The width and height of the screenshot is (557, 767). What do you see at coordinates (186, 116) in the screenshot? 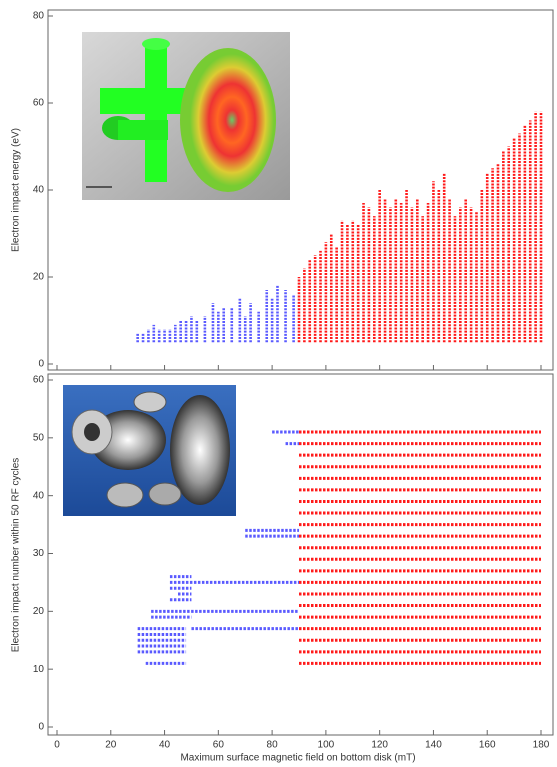
I see `inset-simulation-image` at bounding box center [186, 116].